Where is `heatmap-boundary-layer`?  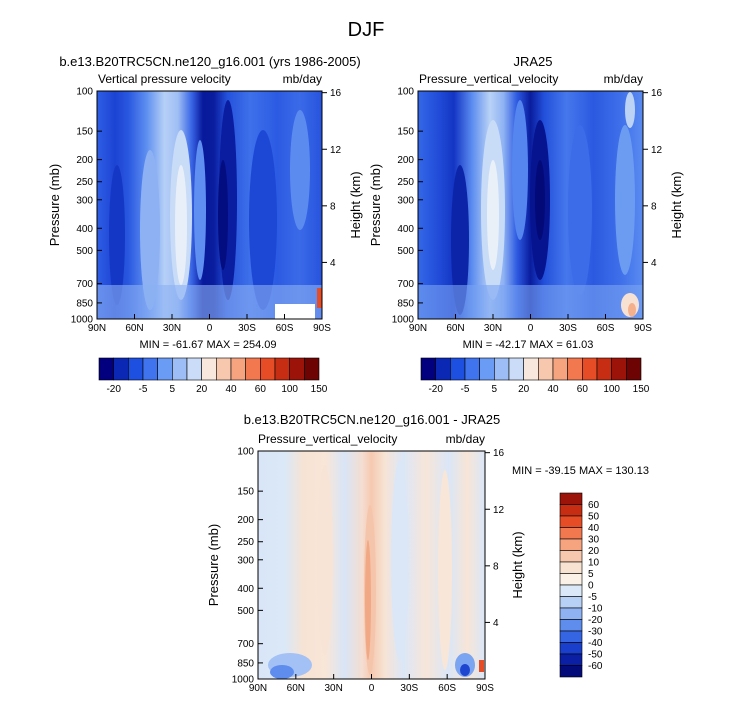
heatmap-boundary-layer is located at coordinates (530, 302).